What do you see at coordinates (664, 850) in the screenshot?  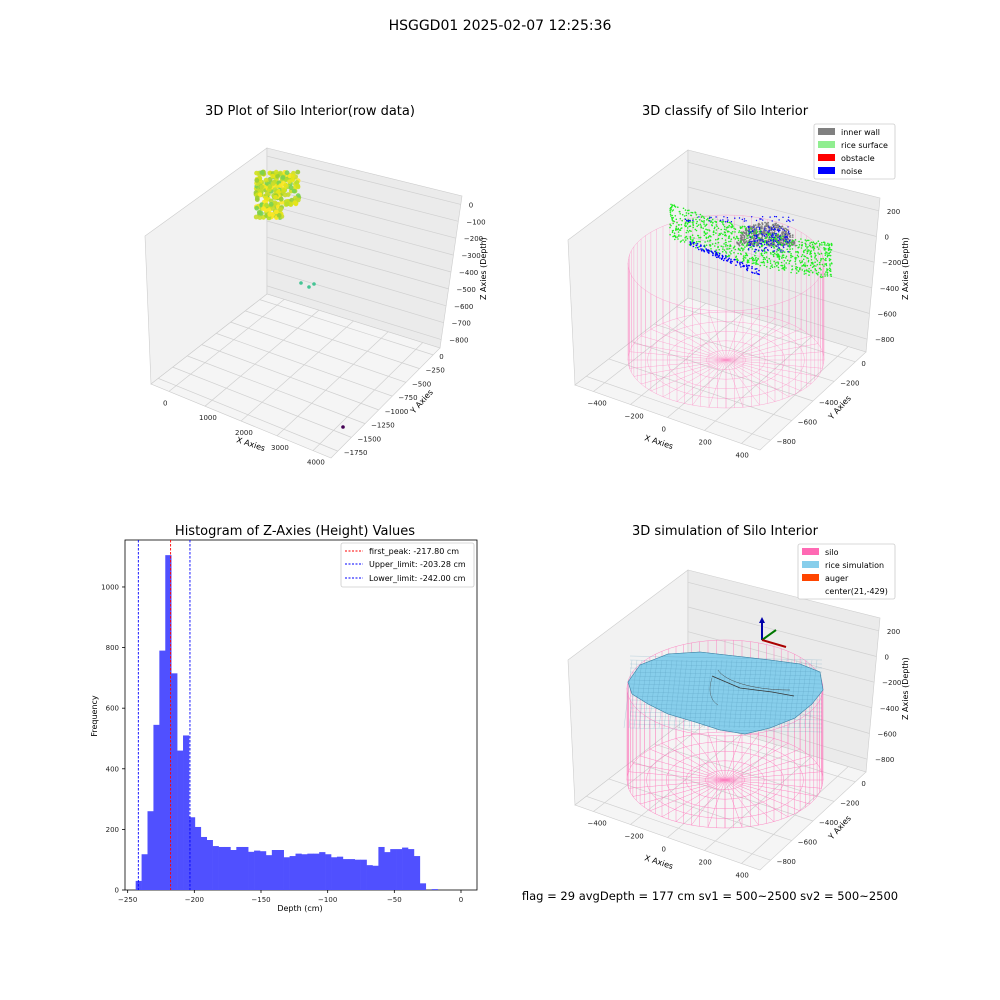 I see `x-tick-label: 0` at bounding box center [664, 850].